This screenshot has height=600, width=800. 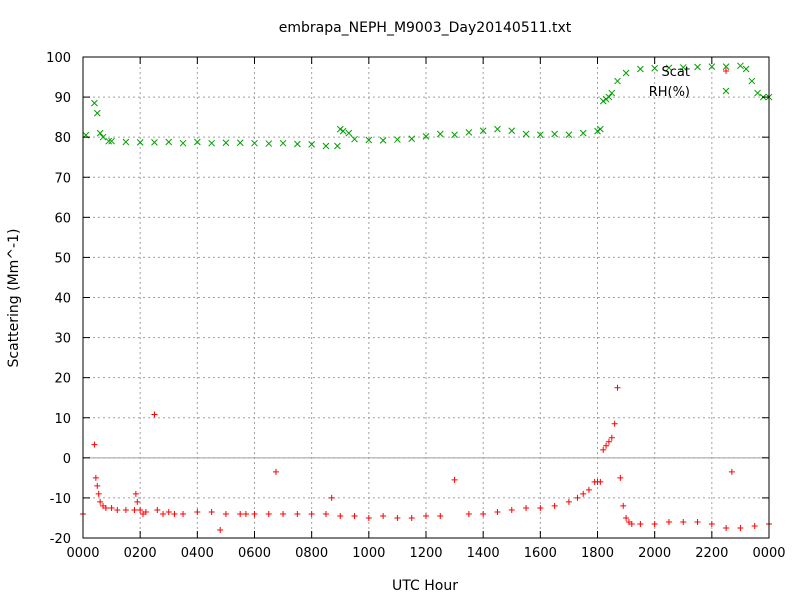 What do you see at coordinates (597, 553) in the screenshot?
I see `x-tick-label: 1800` at bounding box center [597, 553].